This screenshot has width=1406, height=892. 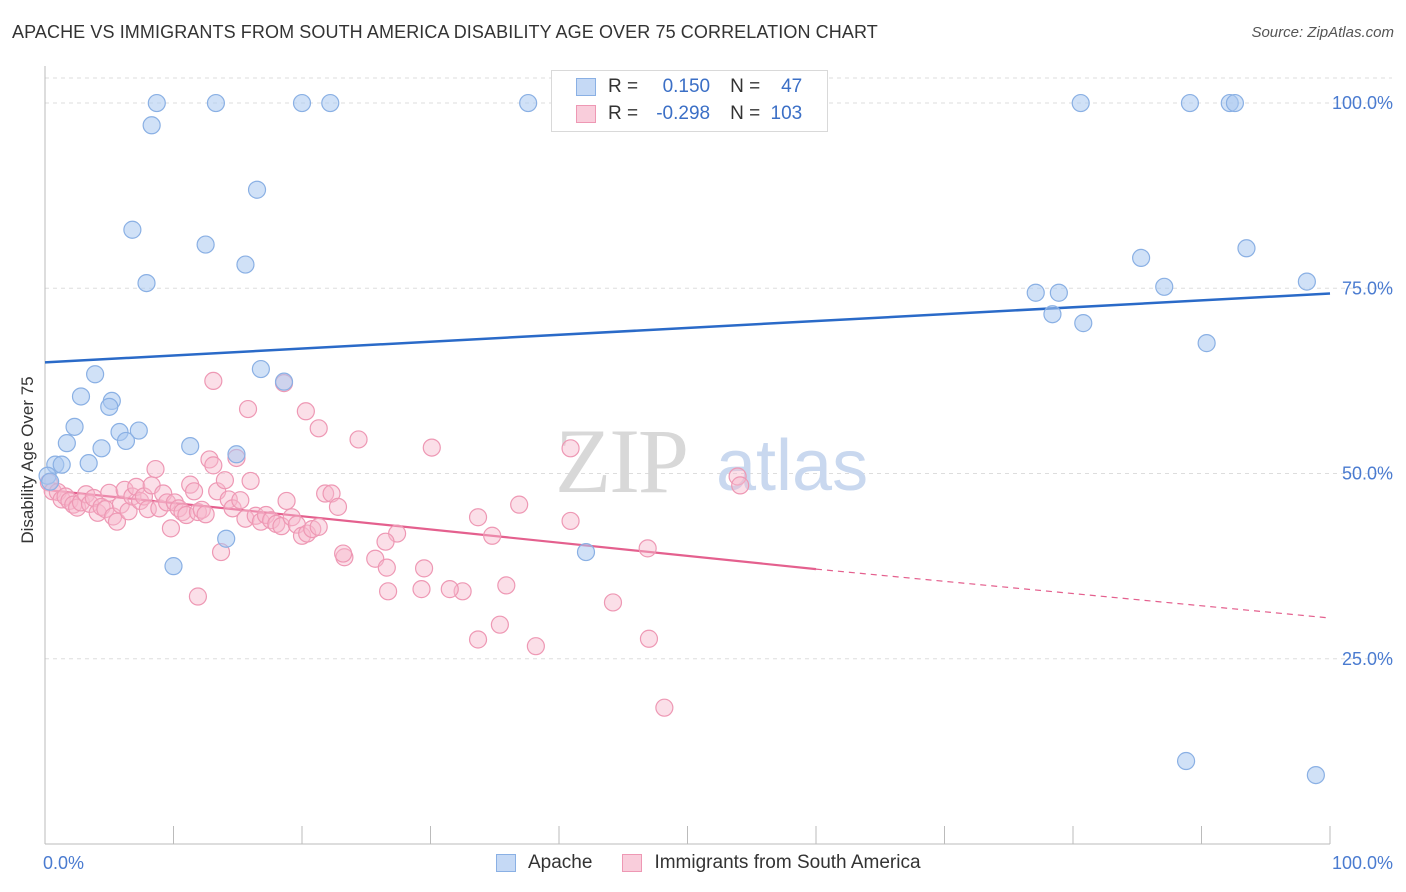 I want to click on legend-n-value: 103, so click(x=786, y=113).